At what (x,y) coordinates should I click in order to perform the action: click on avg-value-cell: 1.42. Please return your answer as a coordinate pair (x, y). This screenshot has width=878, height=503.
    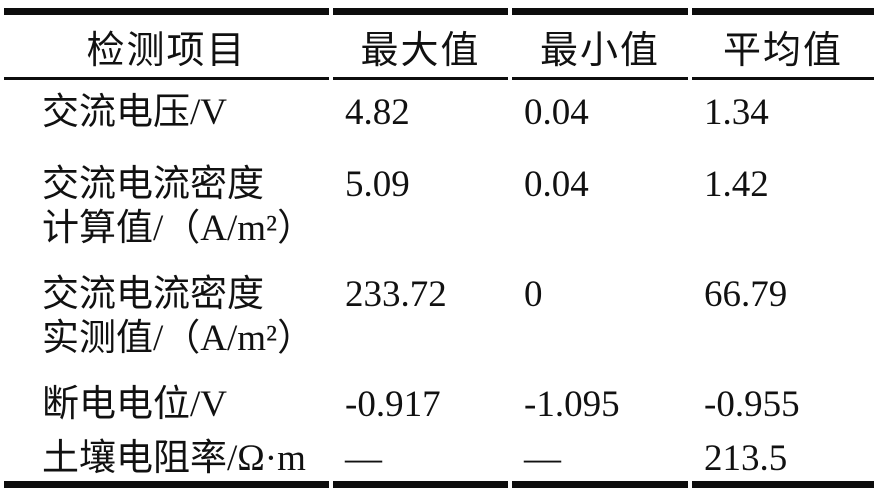
    Looking at the image, I should click on (736, 184).